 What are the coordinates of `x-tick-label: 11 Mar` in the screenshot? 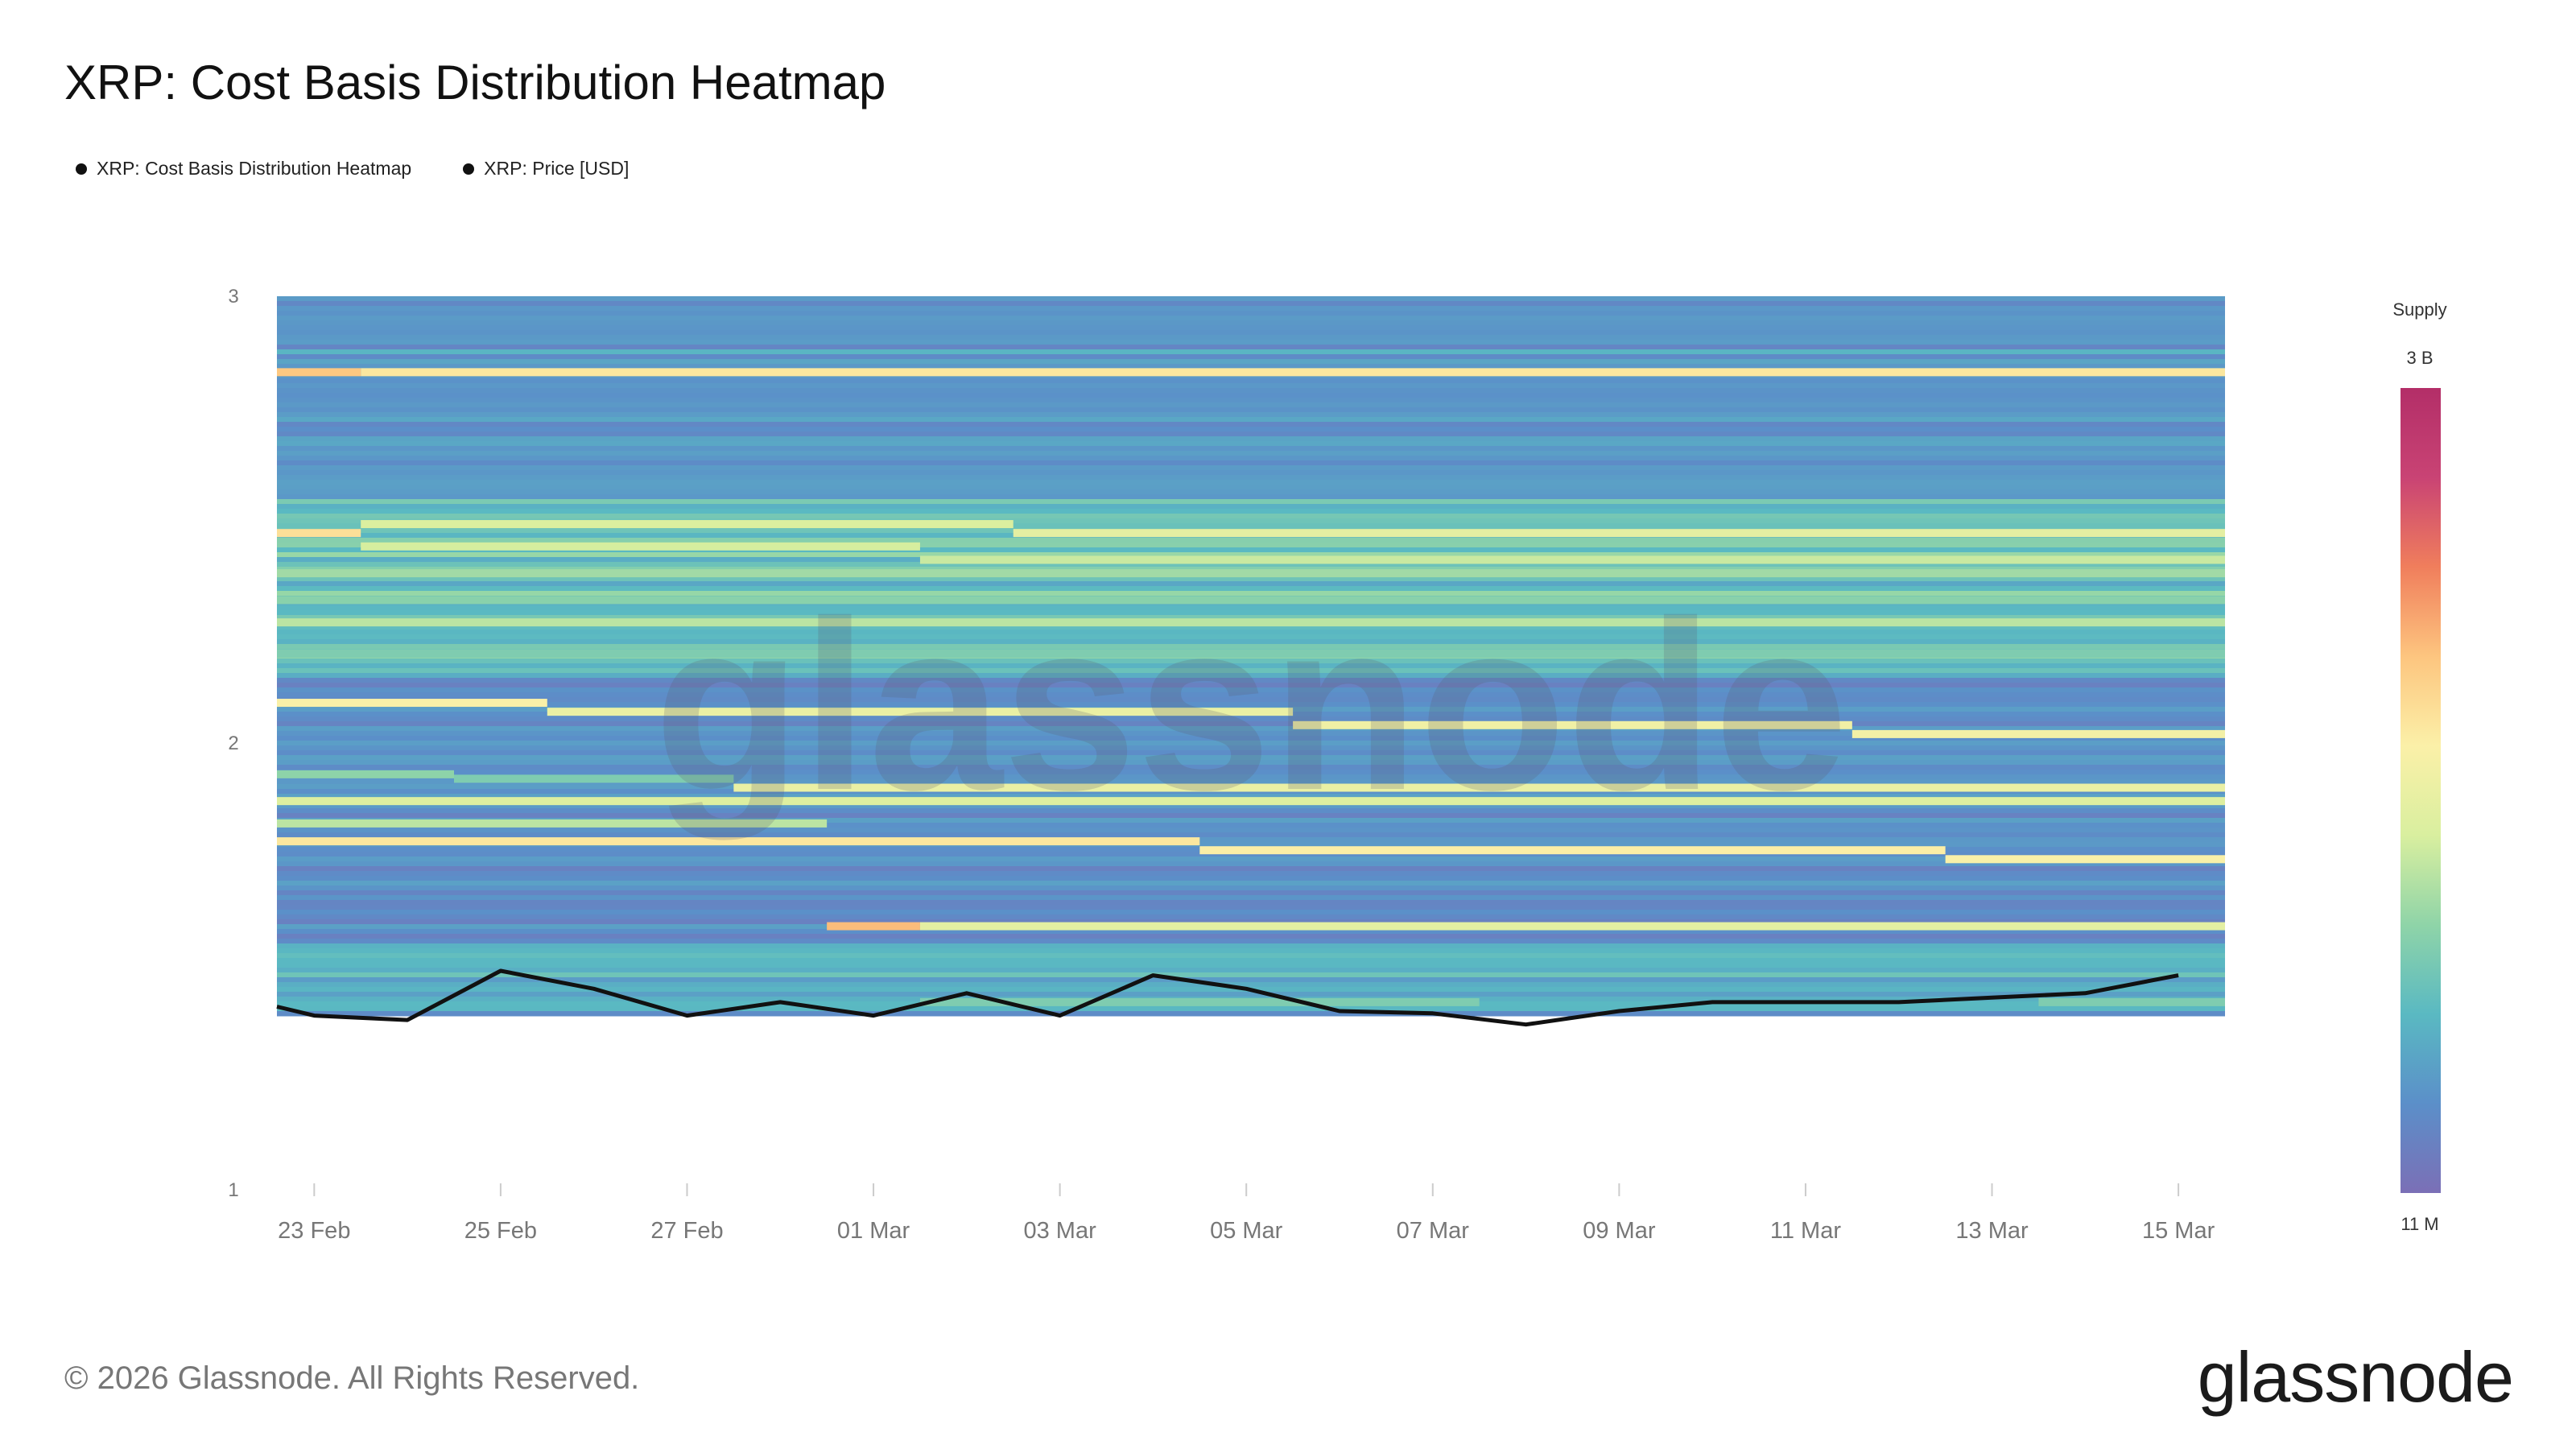 It's located at (1805, 1231).